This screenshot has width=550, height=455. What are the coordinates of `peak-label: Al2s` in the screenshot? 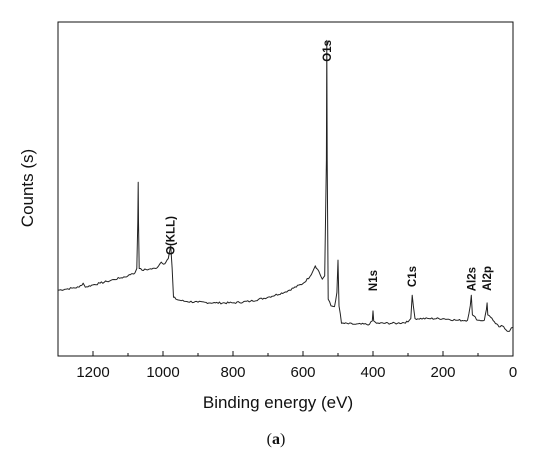 It's located at (472, 279).